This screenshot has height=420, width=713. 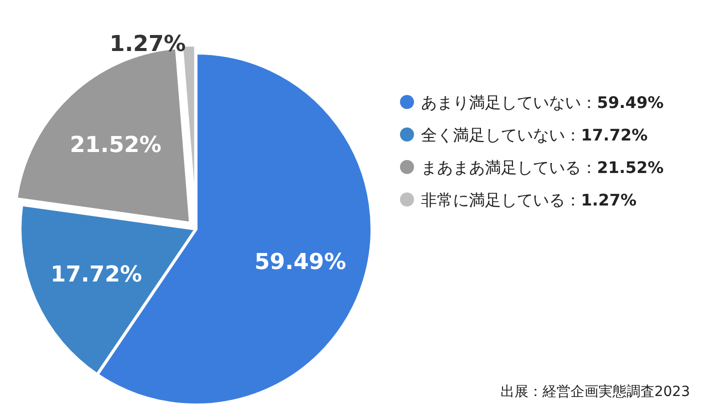 I want to click on data-label: 17.72%, so click(x=96, y=275).